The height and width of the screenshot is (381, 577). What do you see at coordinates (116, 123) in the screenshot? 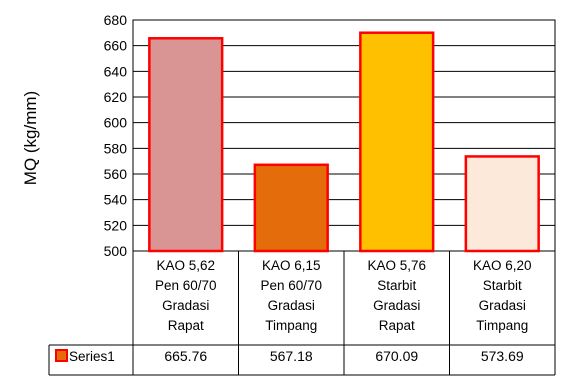
I see `y-tick-label: 600` at bounding box center [116, 123].